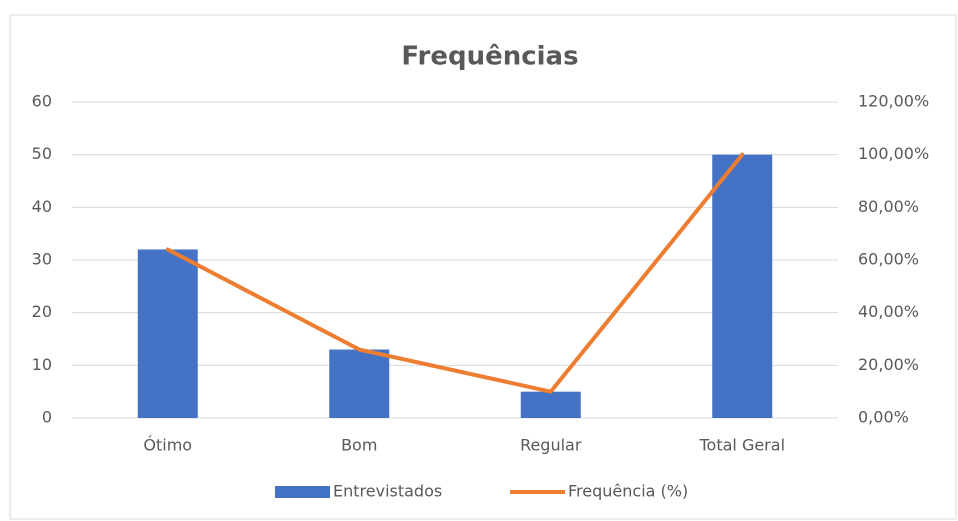  I want to click on y2-tick-label: 20,00%, so click(888, 364).